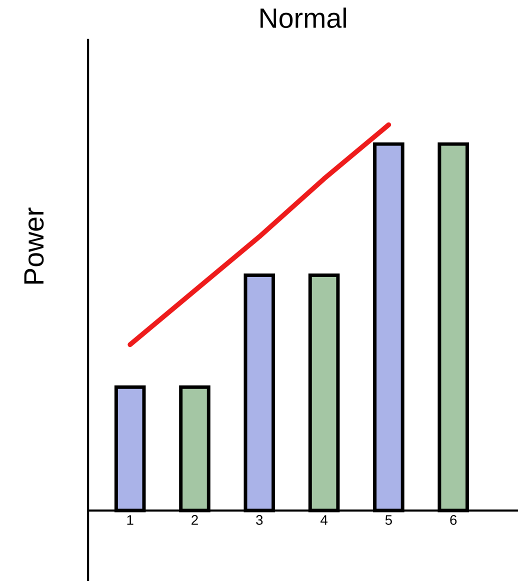 The width and height of the screenshot is (518, 587). Describe the element at coordinates (259, 520) in the screenshot. I see `x-tick-label: 3` at that location.